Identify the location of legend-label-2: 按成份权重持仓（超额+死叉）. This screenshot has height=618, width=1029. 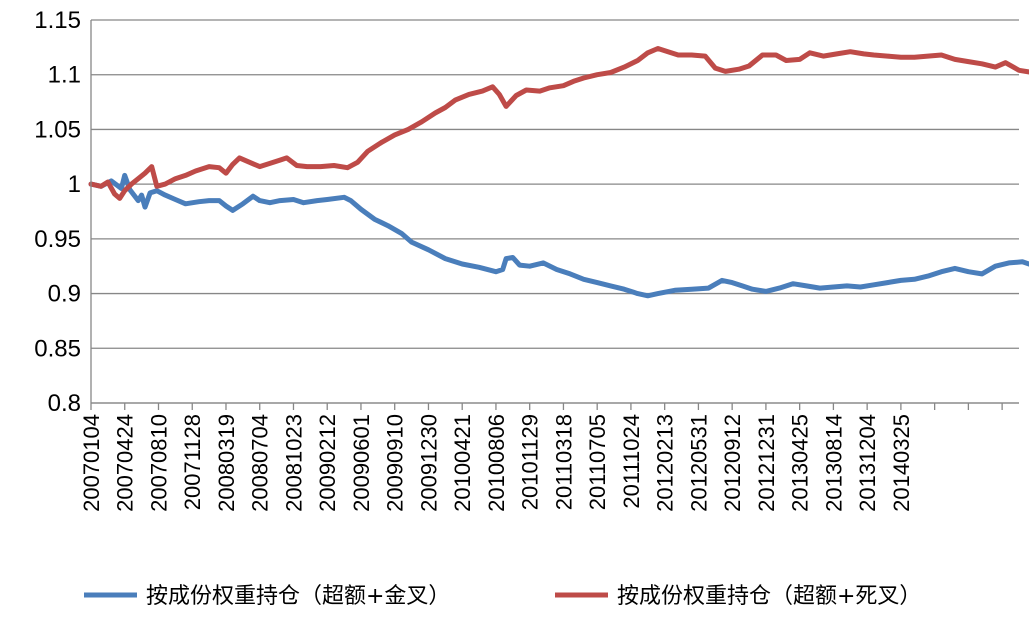
(769, 596).